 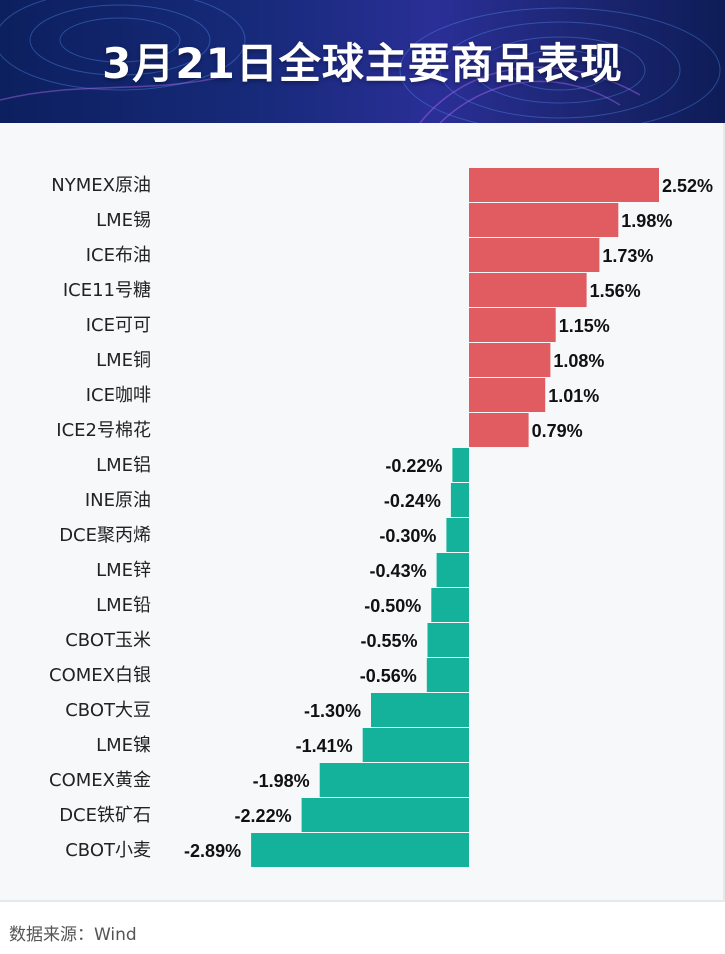 What do you see at coordinates (107, 290) in the screenshot?
I see `category-label-3: ICE11号糖` at bounding box center [107, 290].